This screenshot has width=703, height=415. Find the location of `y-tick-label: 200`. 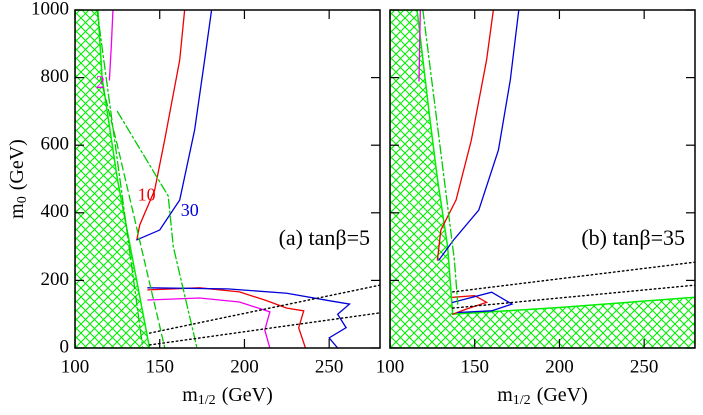

y-tick-label: 200 is located at coordinates (55, 279).